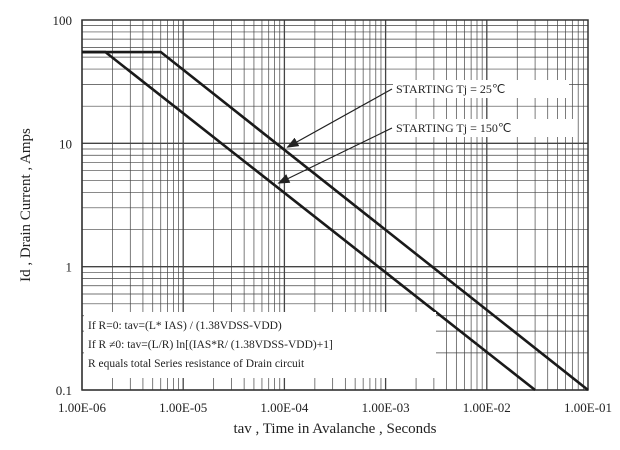  What do you see at coordinates (185, 326) in the screenshot?
I see `formula-line-r-zero: If R=0: tav=(L* IAS) / (1.38VDSS-VDD)` at bounding box center [185, 326].